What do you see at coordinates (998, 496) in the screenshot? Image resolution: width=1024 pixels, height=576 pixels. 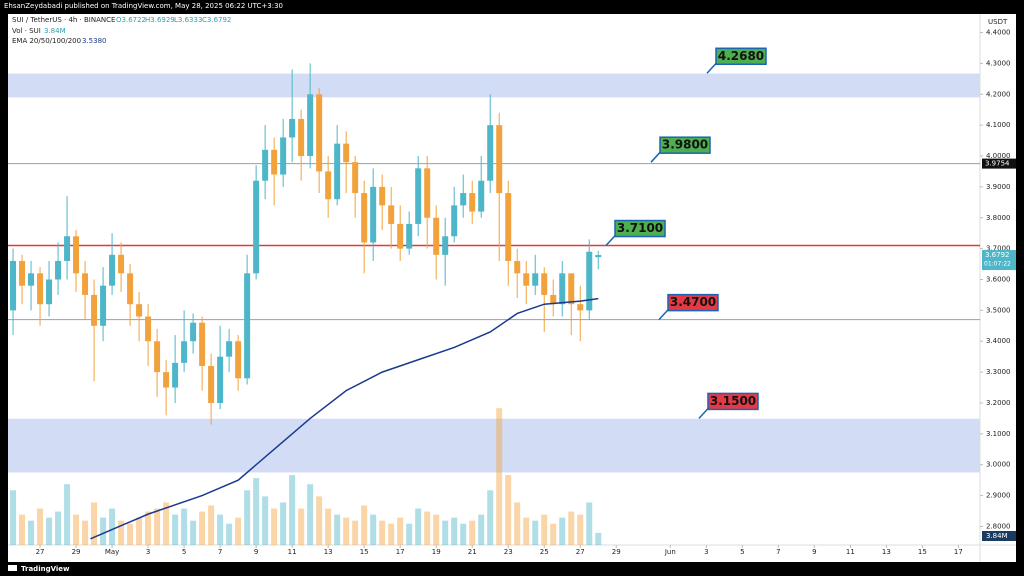 I see `y-tick-label: 2.9000` at bounding box center [998, 496].